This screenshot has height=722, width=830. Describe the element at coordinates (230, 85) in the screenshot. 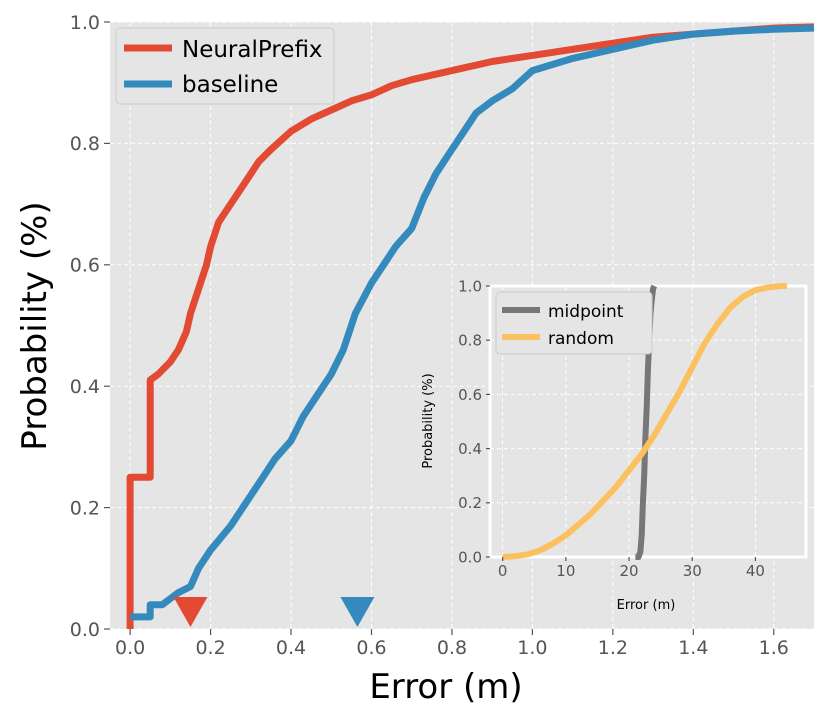

I see `legend-label-baseline: baseline` at that location.